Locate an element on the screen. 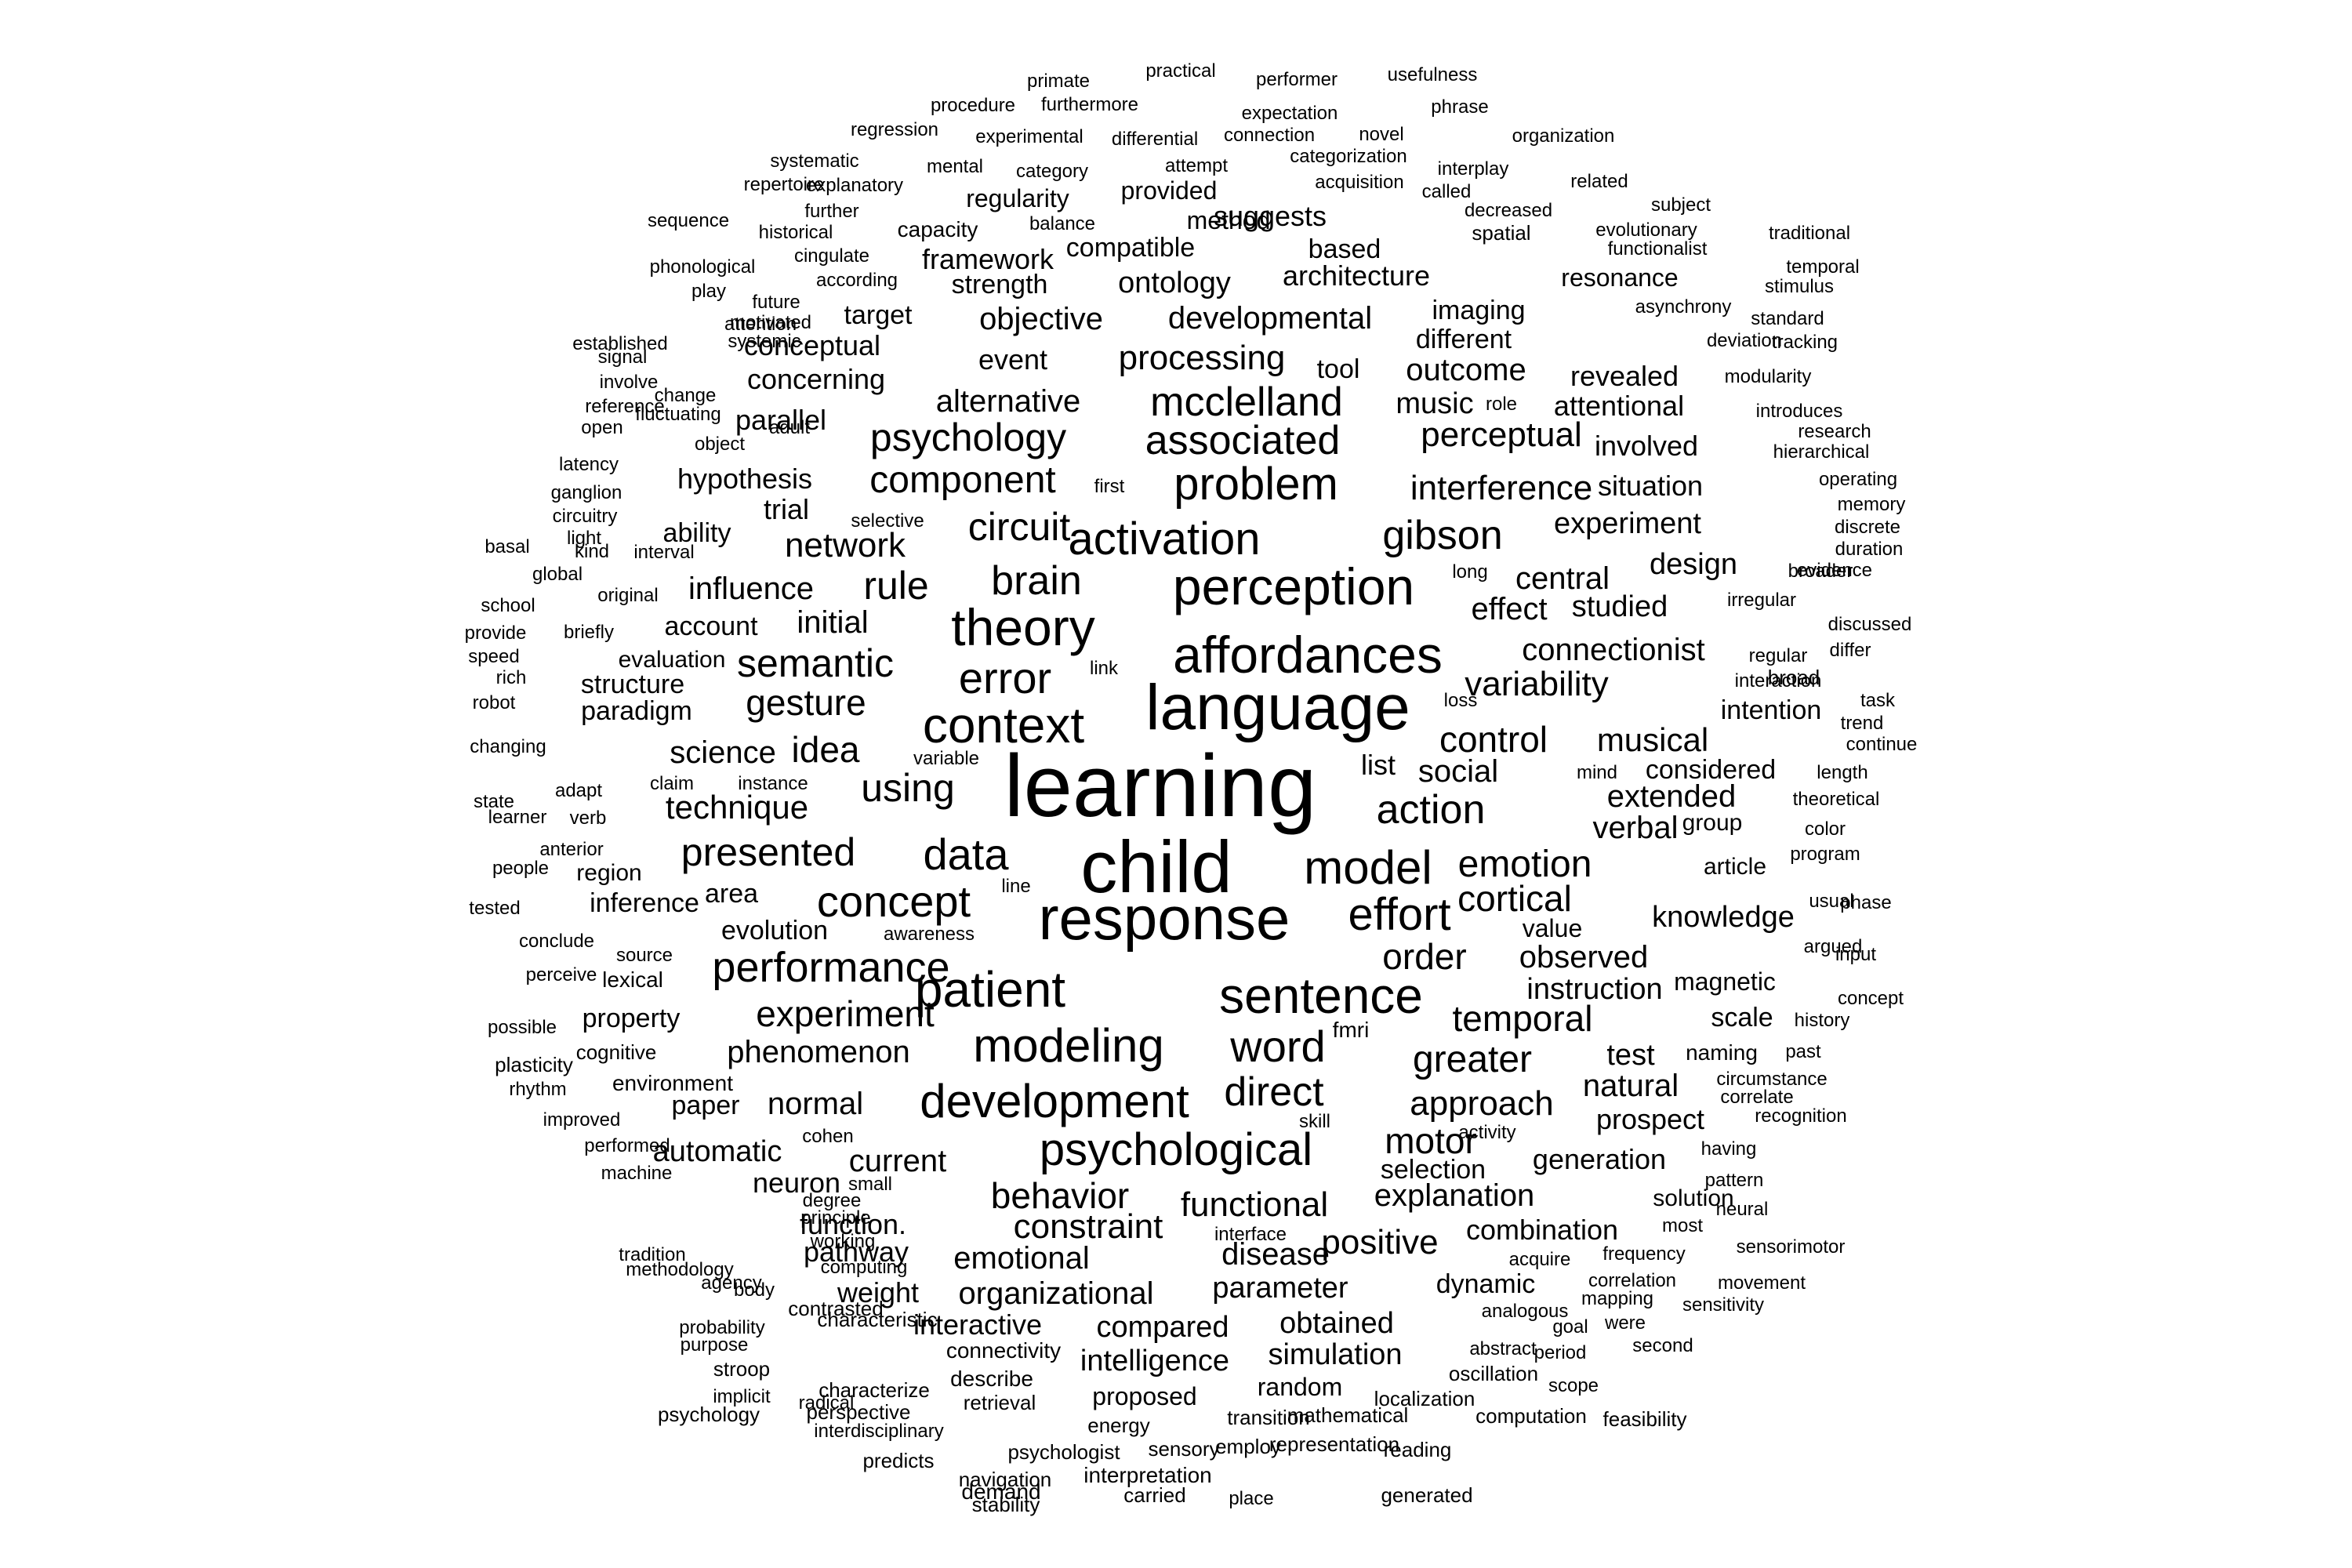 Image resolution: width=2352 pixels, height=1568 pixels. cloud-word: emotion is located at coordinates (1524, 864).